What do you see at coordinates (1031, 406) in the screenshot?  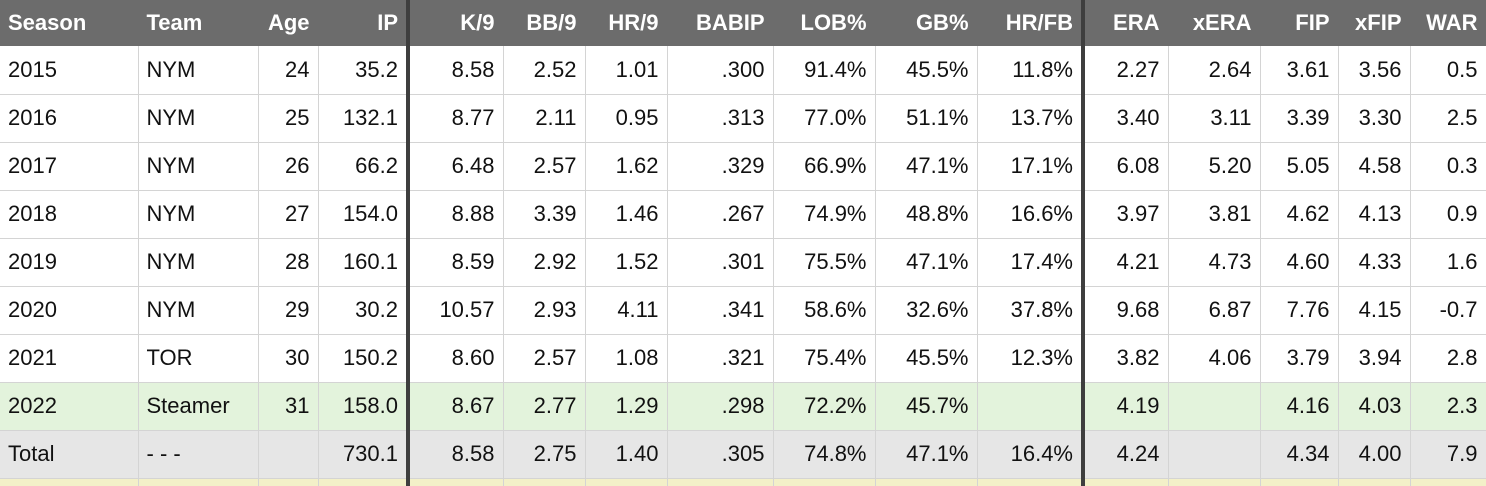 I see `cell-hrfb` at bounding box center [1031, 406].